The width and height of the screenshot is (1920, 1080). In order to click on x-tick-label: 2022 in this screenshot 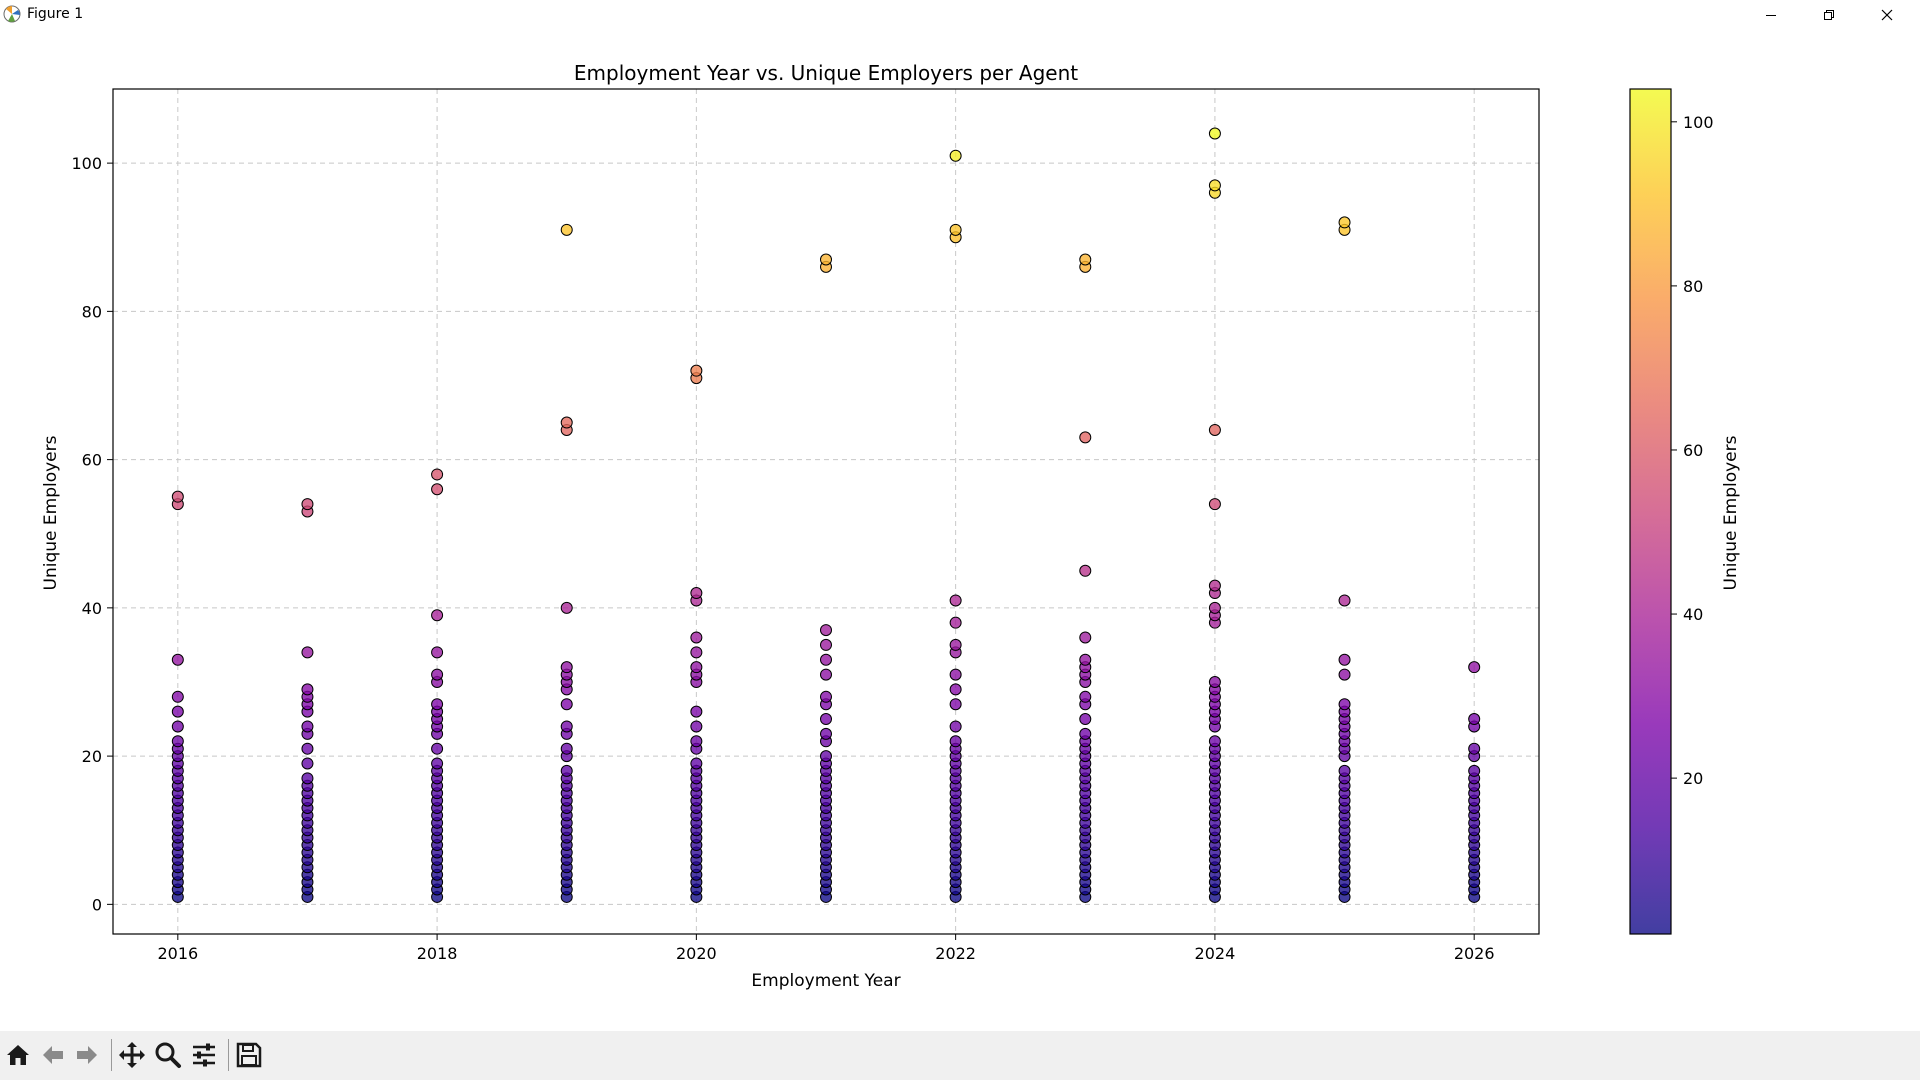, I will do `click(955, 953)`.